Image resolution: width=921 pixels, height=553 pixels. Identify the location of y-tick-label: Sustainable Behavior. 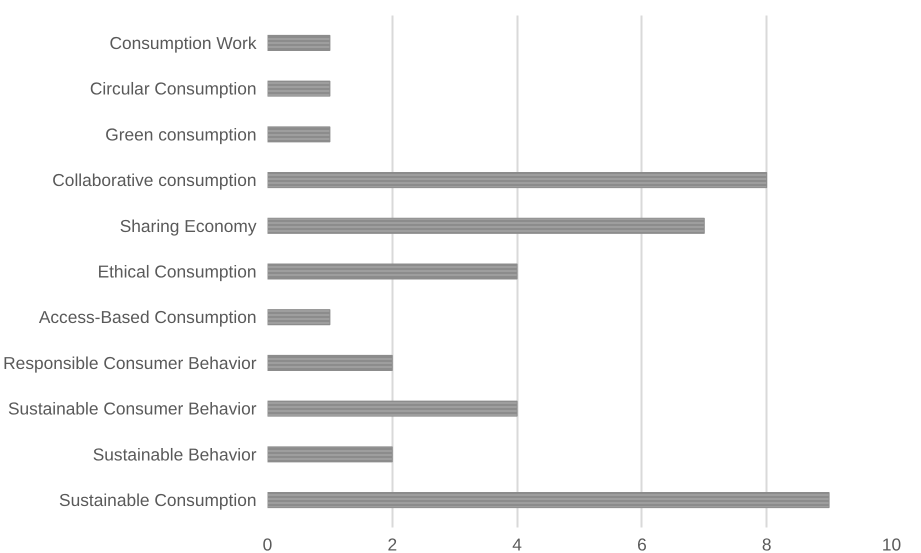
(174, 454).